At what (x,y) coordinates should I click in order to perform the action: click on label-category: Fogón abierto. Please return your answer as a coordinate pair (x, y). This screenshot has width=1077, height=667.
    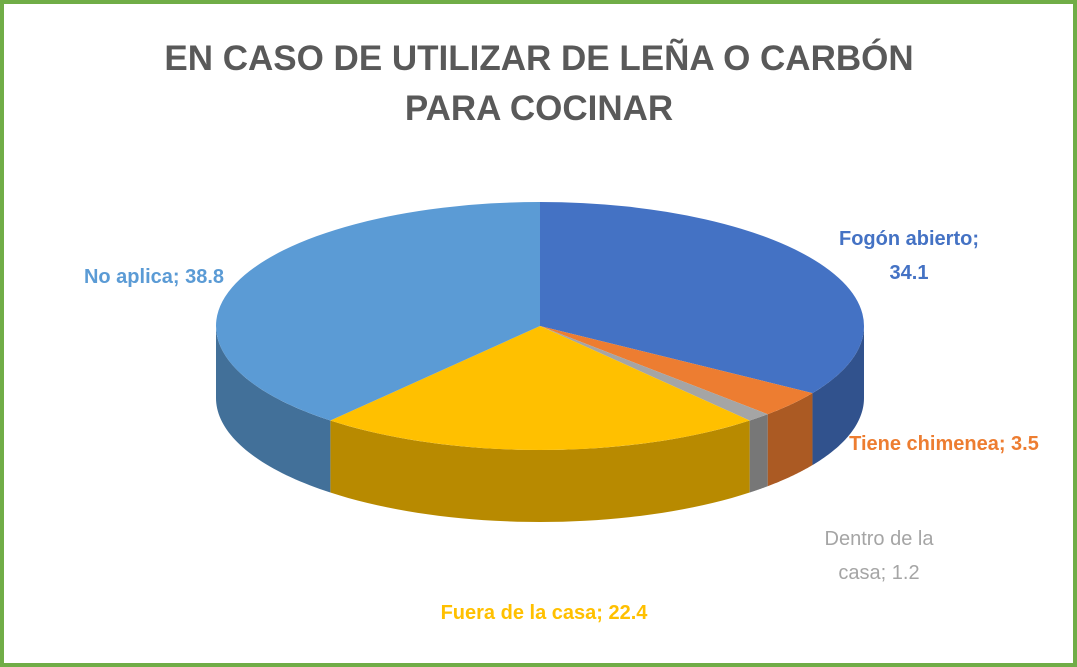
    Looking at the image, I should click on (906, 239).